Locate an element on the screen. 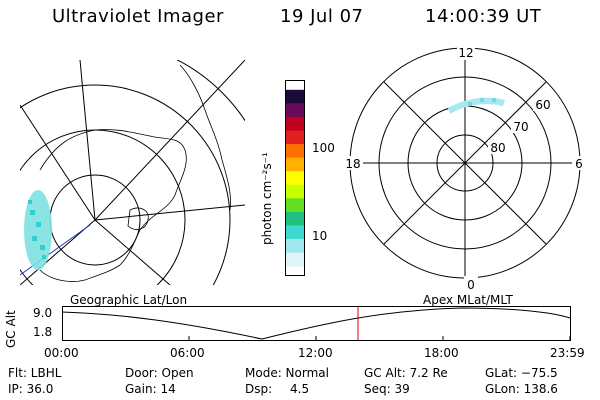  info-dsp-value: 4.5 is located at coordinates (300, 389).